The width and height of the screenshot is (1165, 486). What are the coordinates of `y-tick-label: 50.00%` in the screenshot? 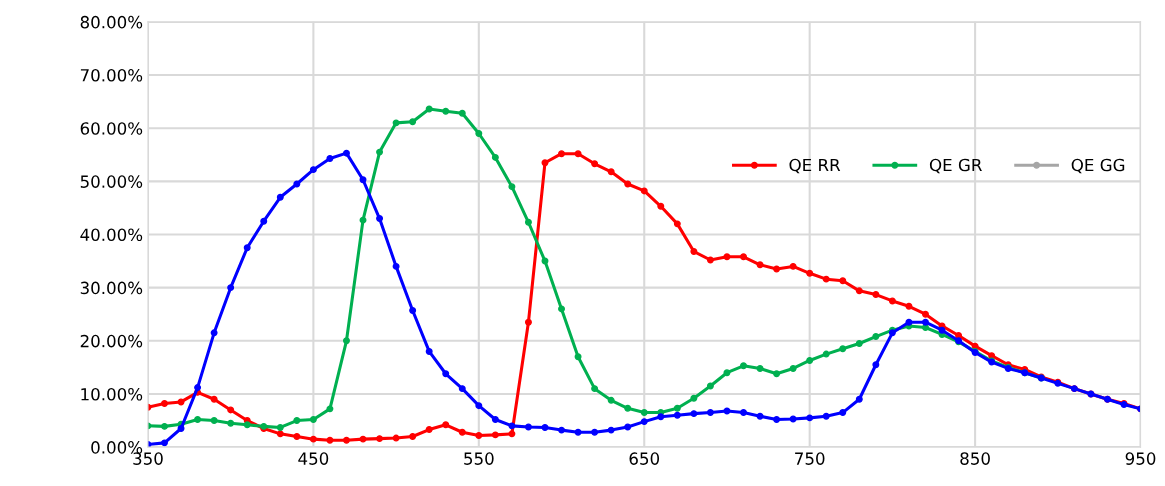 It's located at (111, 181).